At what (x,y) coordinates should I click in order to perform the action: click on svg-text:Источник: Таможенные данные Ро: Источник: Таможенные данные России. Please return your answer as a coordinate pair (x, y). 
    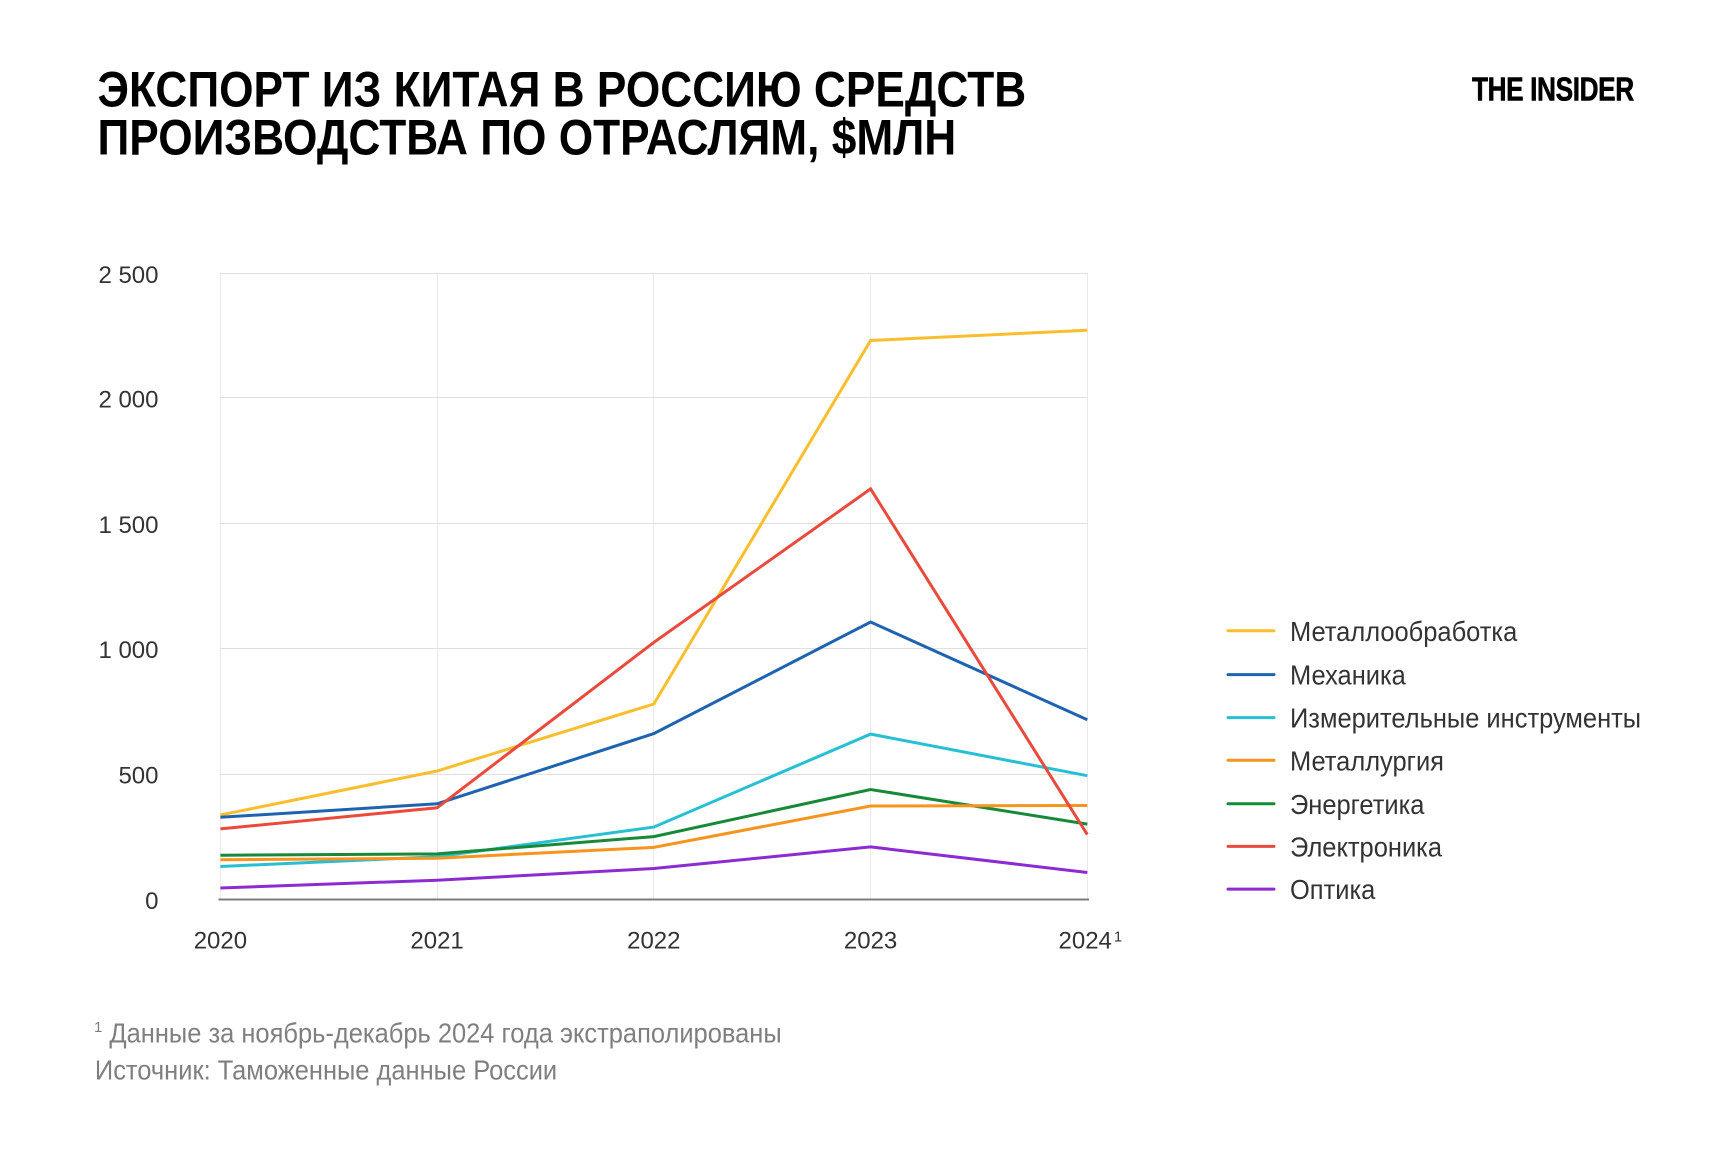
    Looking at the image, I should click on (326, 1069).